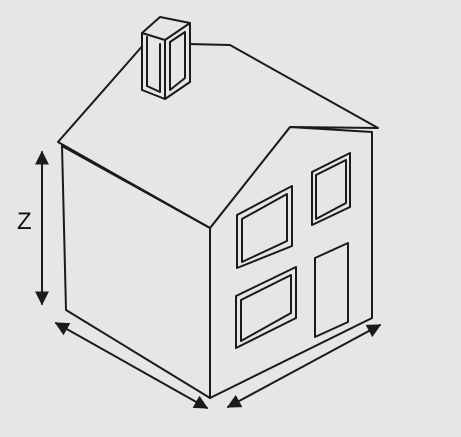 The image size is (461, 437). I want to click on height-dimension-label: Z, so click(24, 221).